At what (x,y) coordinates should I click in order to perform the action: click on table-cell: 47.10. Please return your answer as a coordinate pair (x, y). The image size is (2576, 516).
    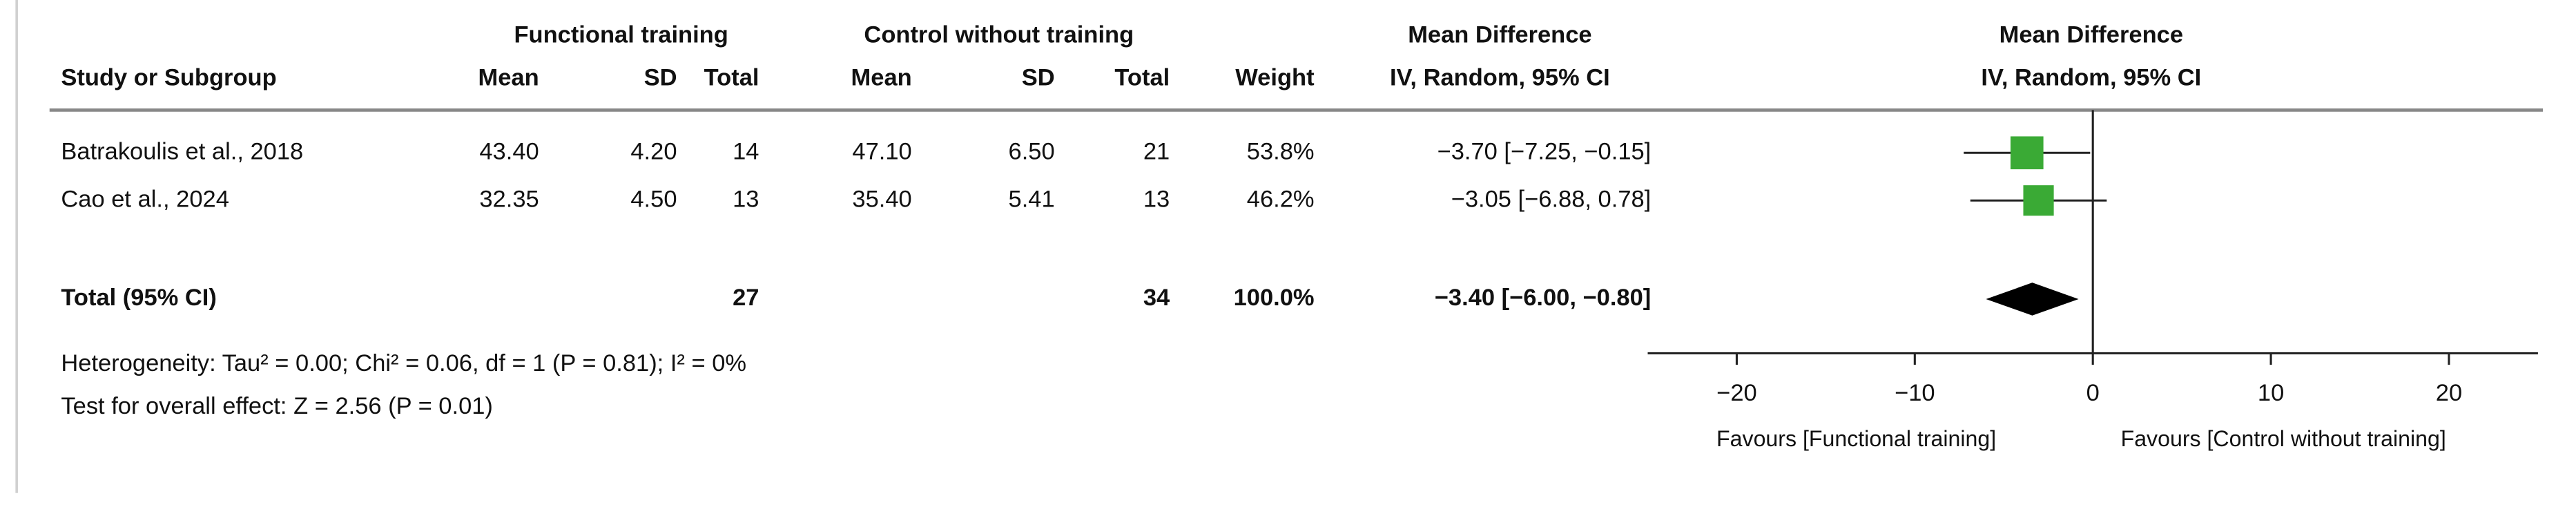
    Looking at the image, I should click on (882, 151).